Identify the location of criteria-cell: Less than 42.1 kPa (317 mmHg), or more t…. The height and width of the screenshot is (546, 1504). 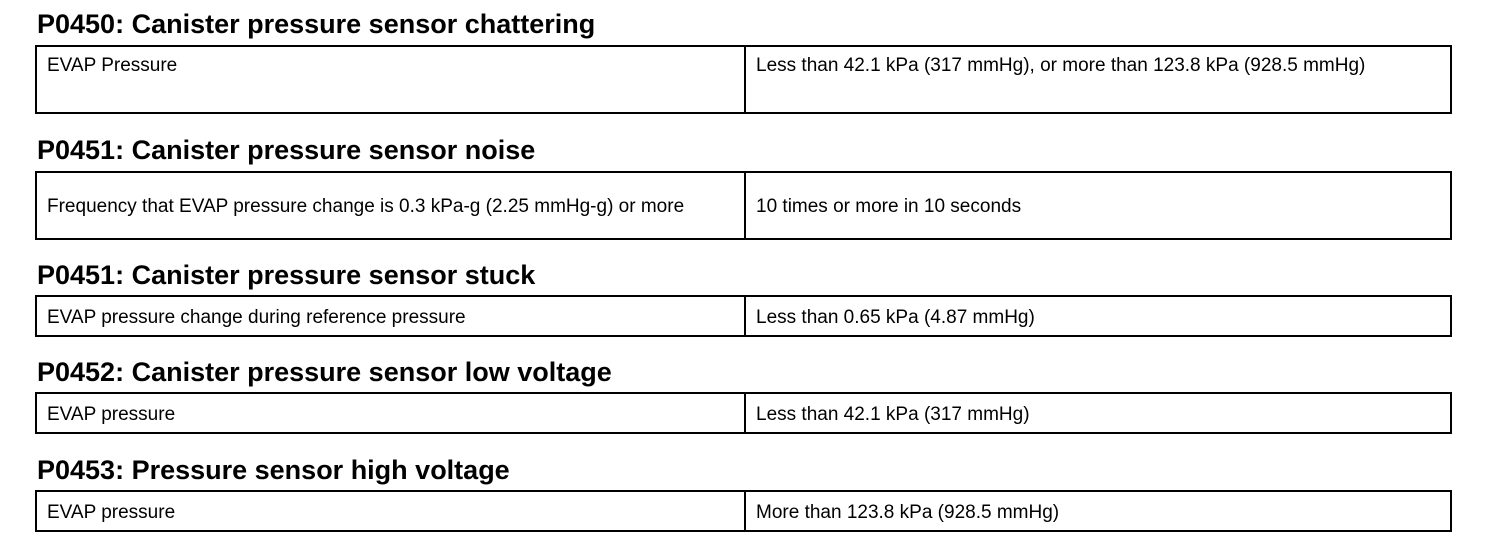
(1098, 79).